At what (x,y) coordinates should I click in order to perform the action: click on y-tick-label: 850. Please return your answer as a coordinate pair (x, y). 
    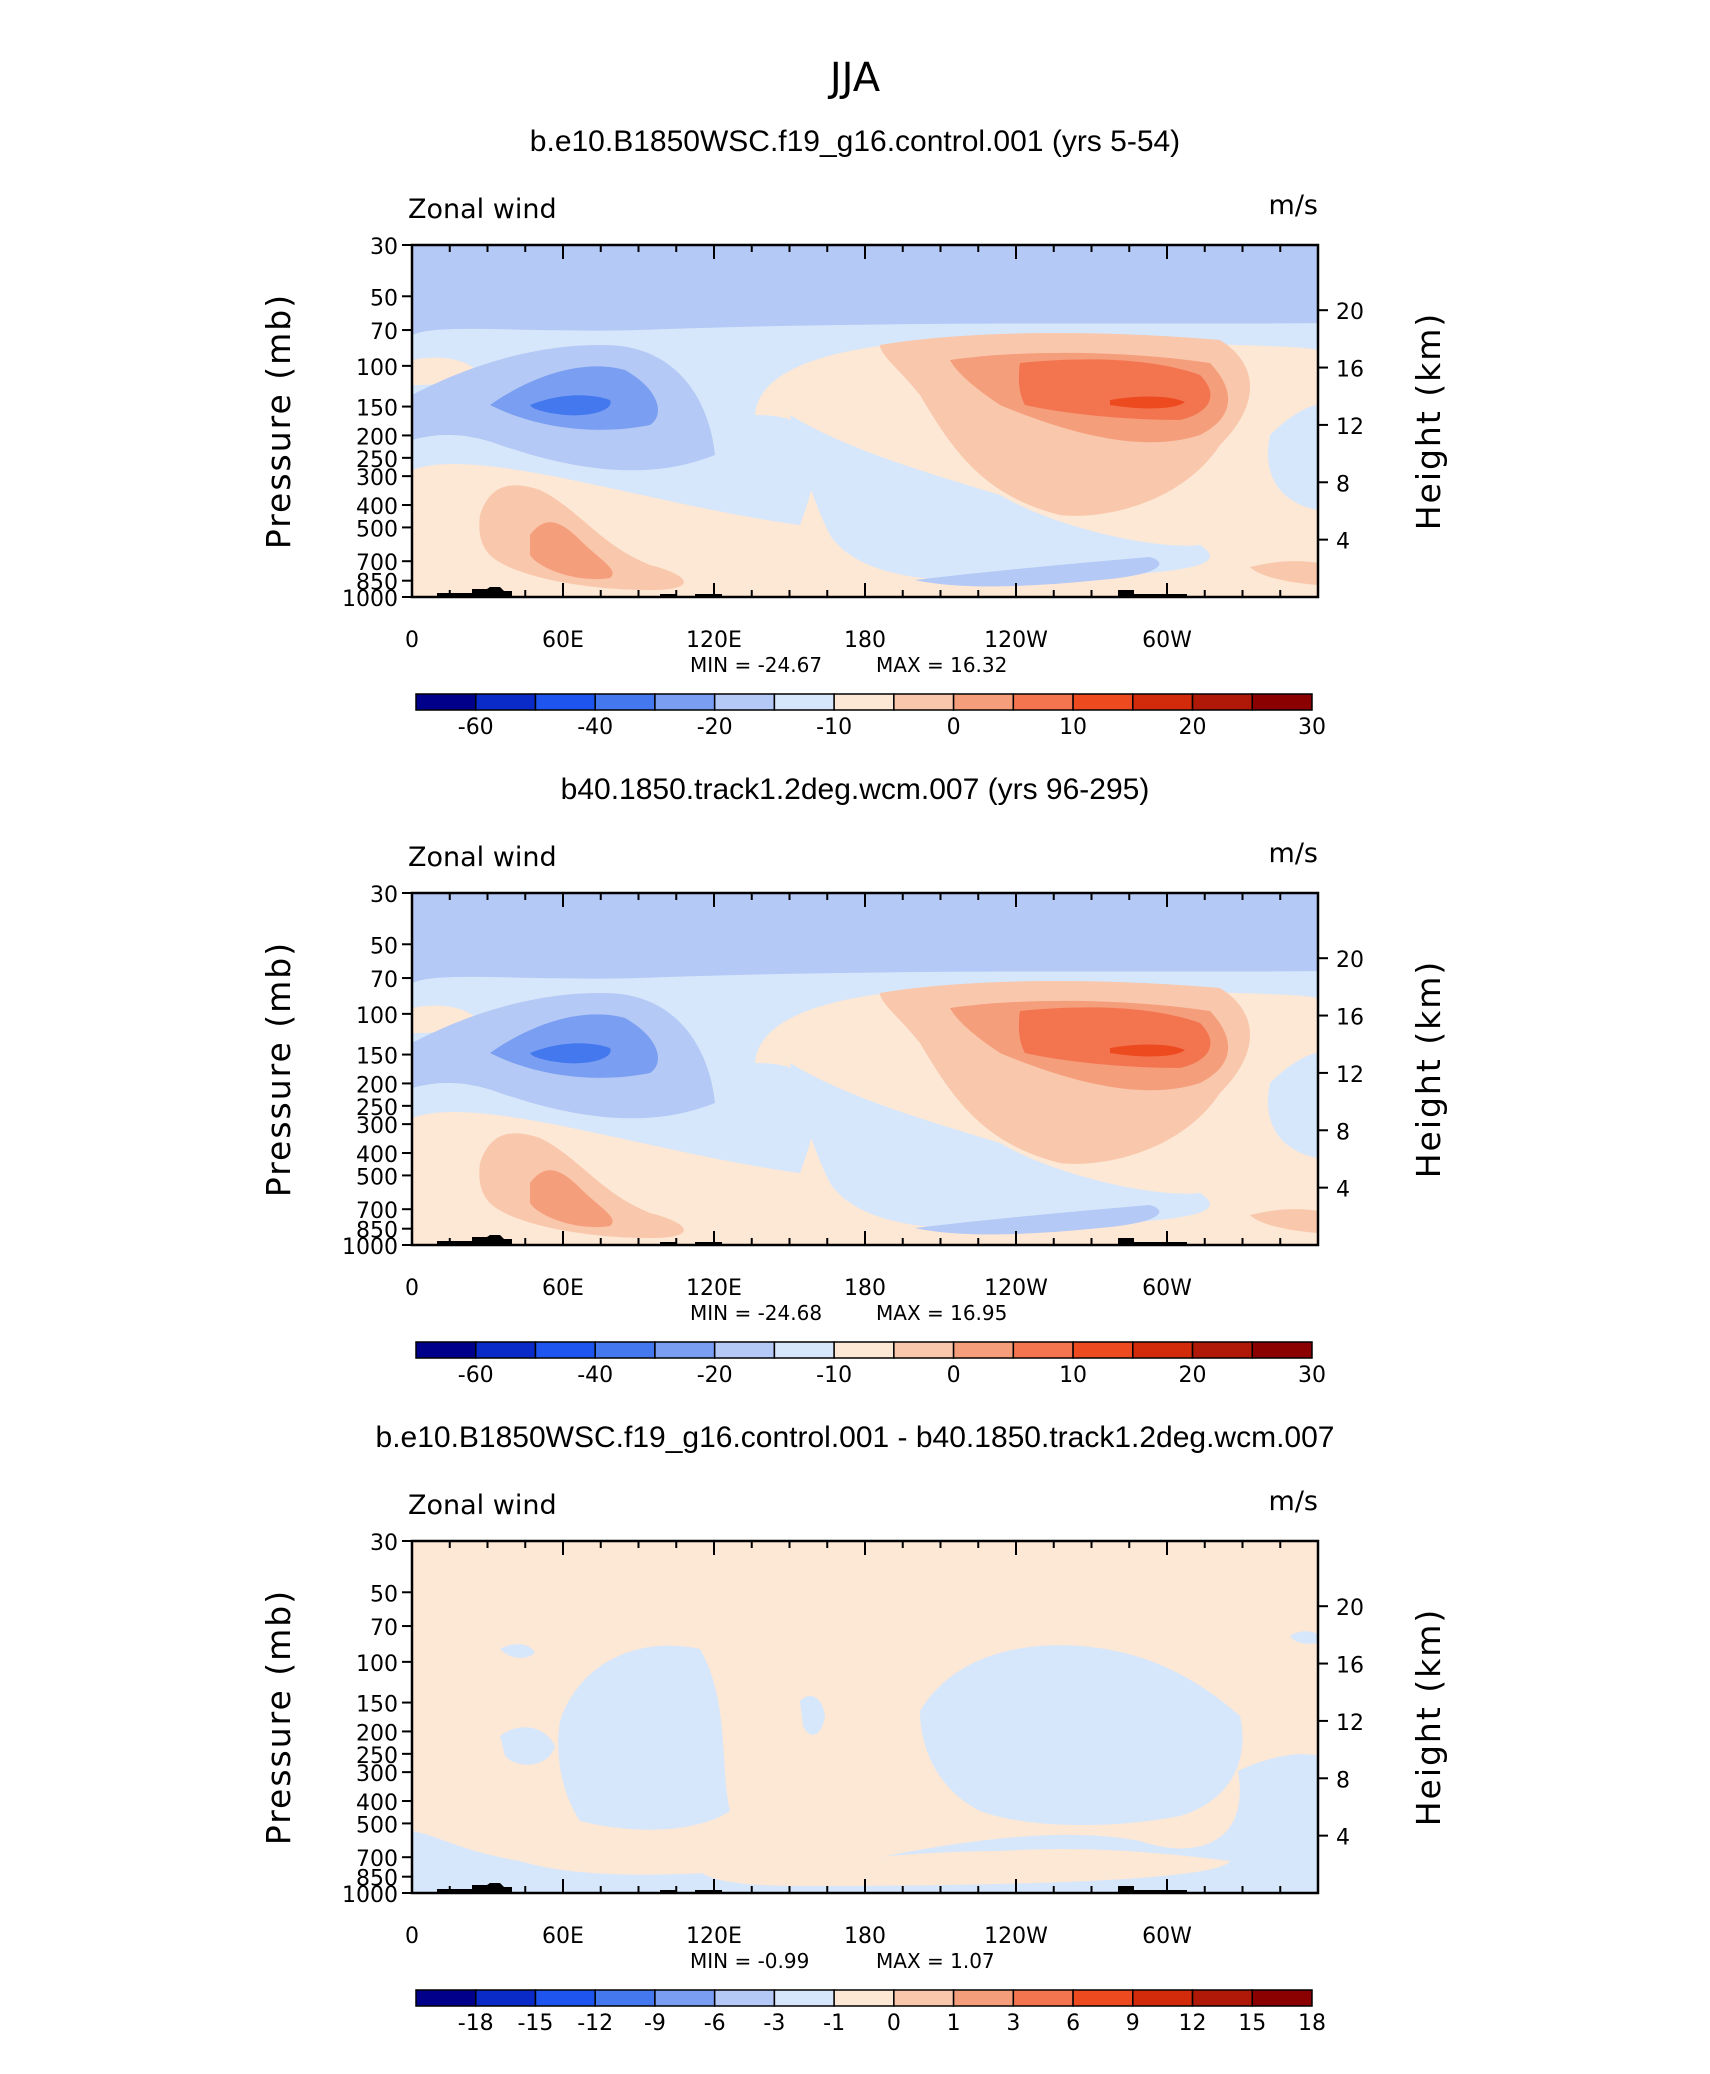
    Looking at the image, I should click on (377, 1879).